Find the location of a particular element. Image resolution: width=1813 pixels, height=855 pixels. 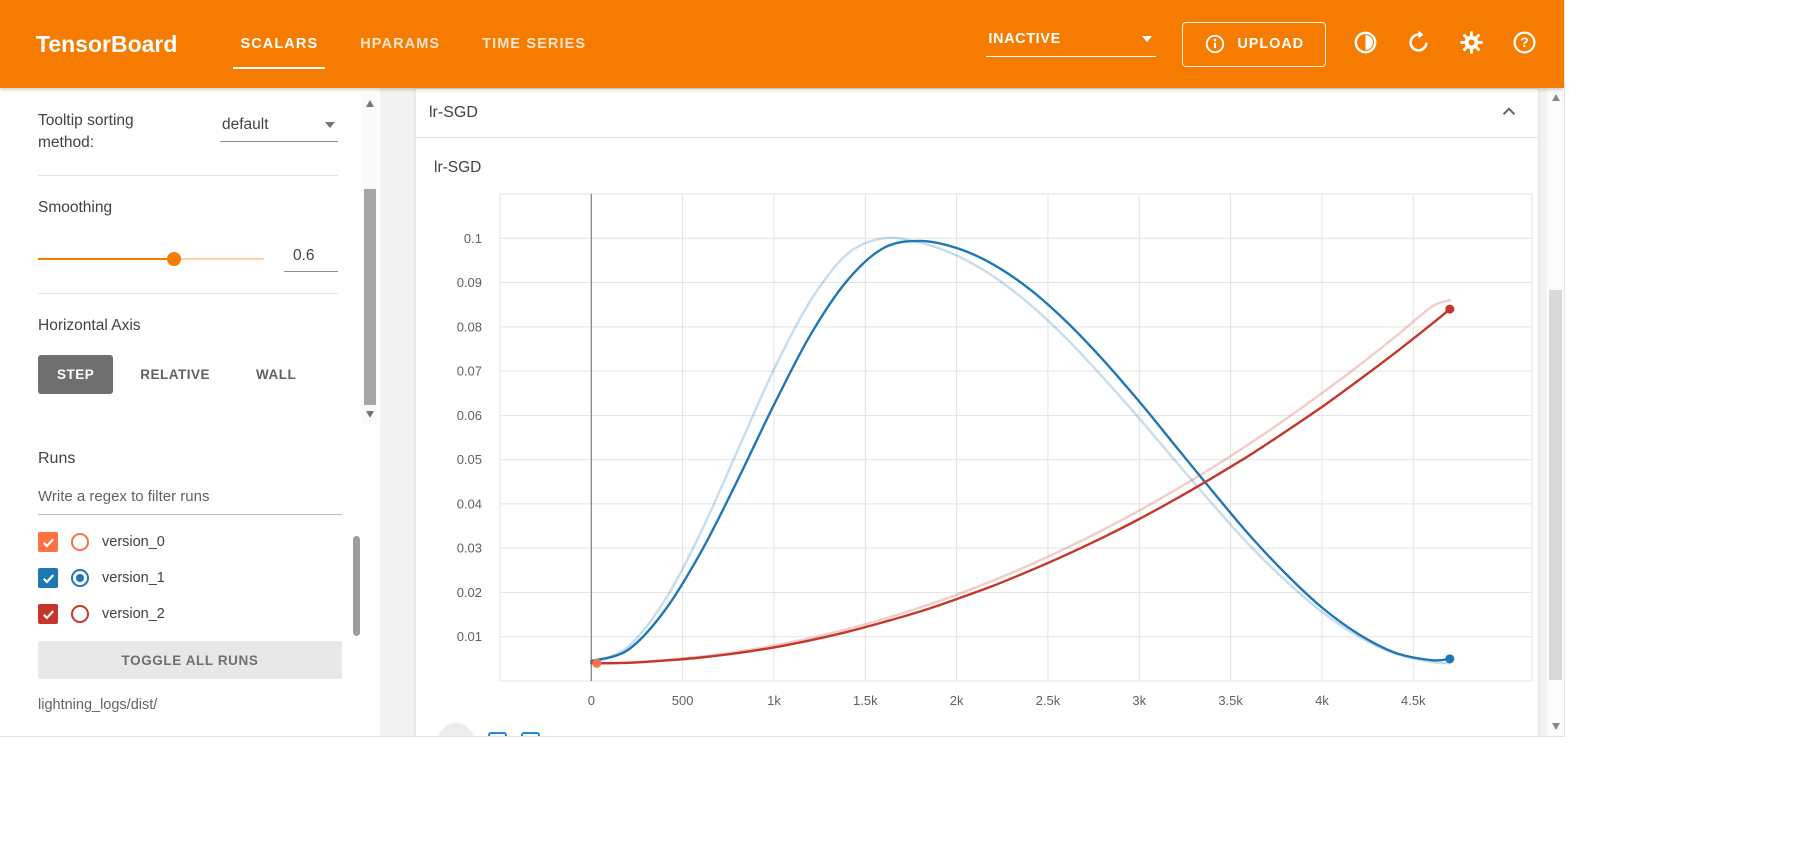

y-tick-label: 0.1 is located at coordinates (473, 238).